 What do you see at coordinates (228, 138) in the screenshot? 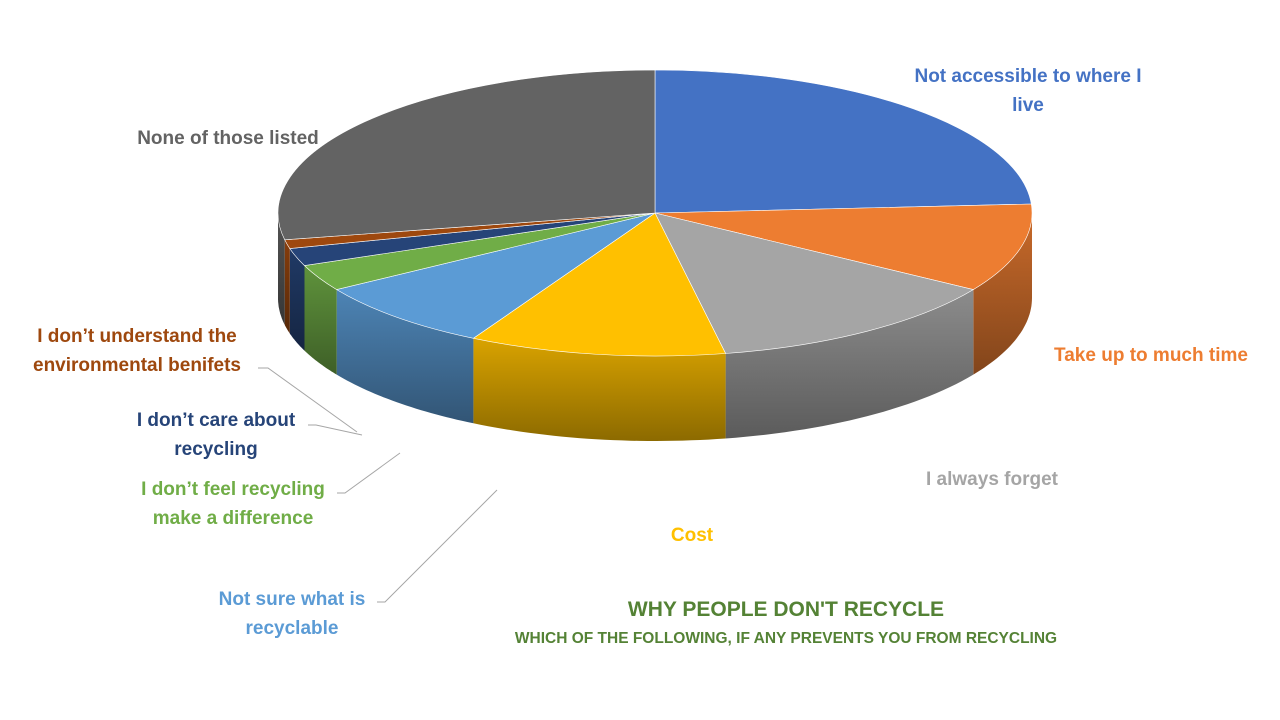
I see `data-label-8: None of those listed` at bounding box center [228, 138].